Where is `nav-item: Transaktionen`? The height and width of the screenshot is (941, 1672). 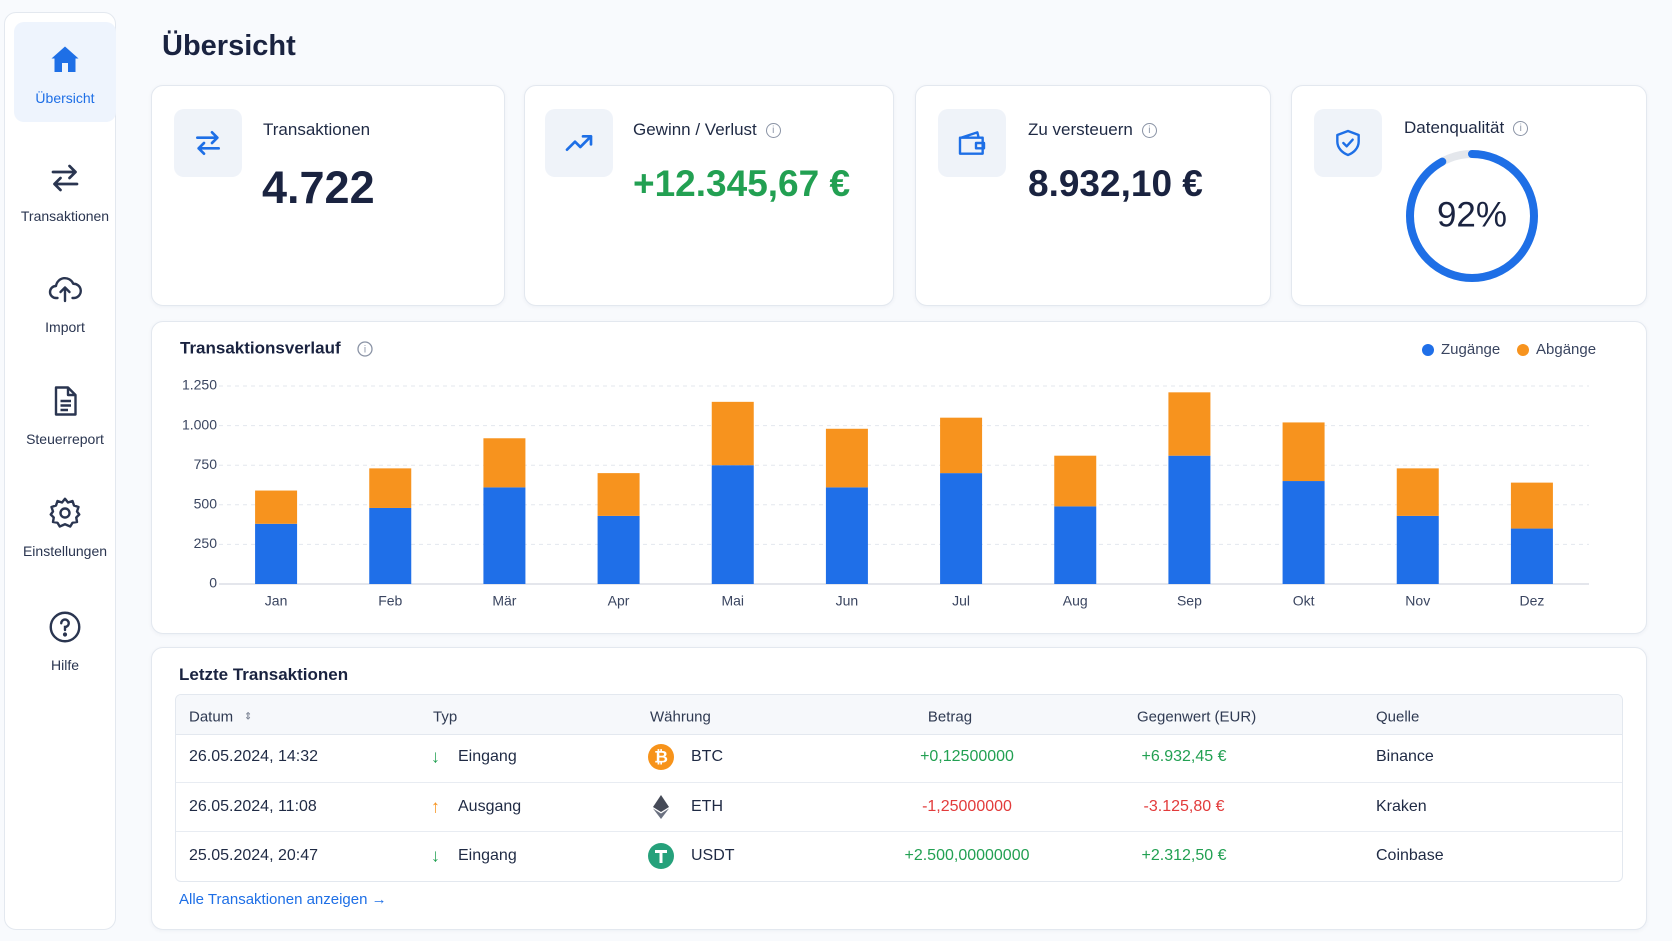 nav-item: Transaktionen is located at coordinates (65, 190).